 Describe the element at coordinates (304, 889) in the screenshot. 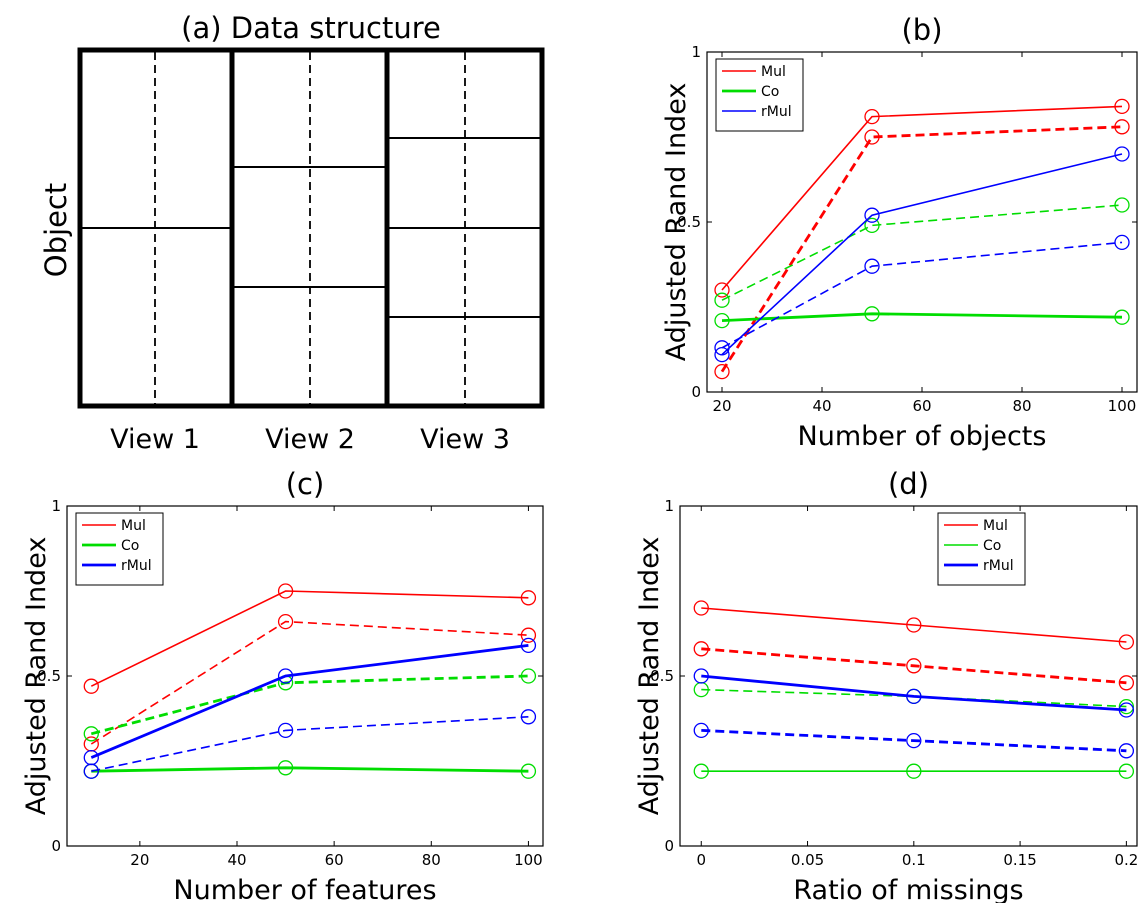

I see `x-axis-label: Number of features` at that location.